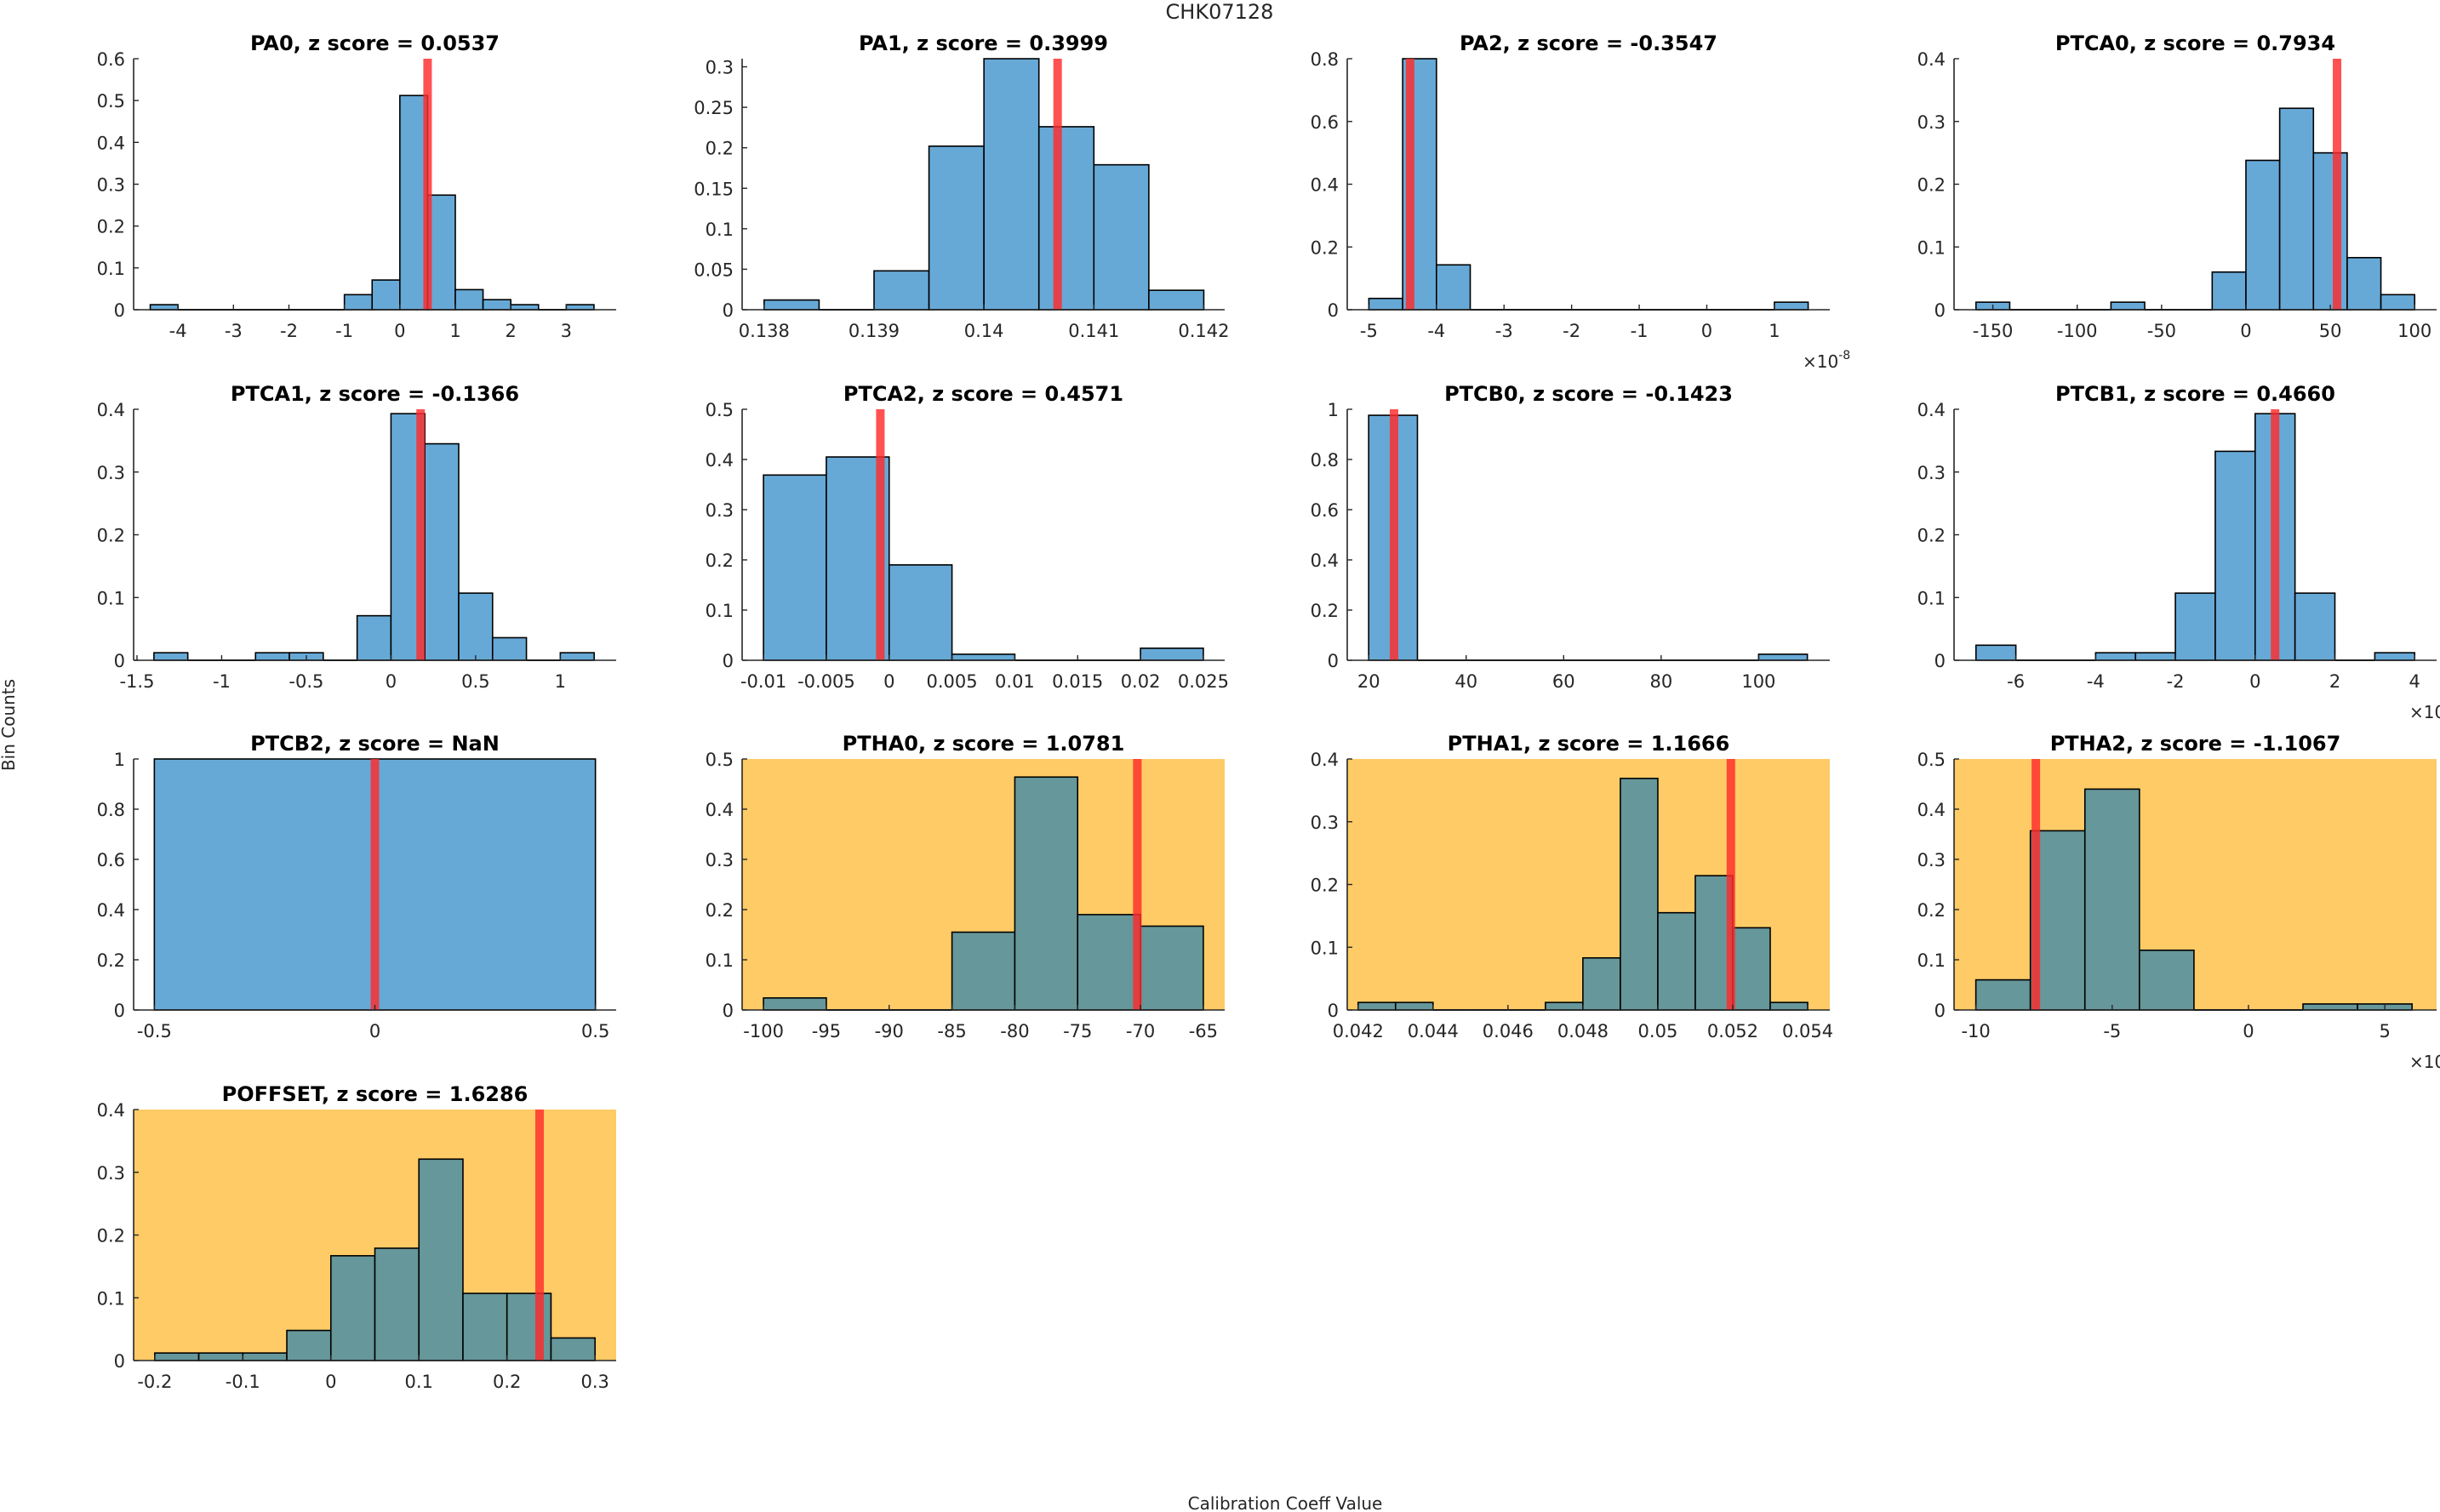 The width and height of the screenshot is (2440, 1512). I want to click on x-tick-label: 0.042, so click(1358, 1031).